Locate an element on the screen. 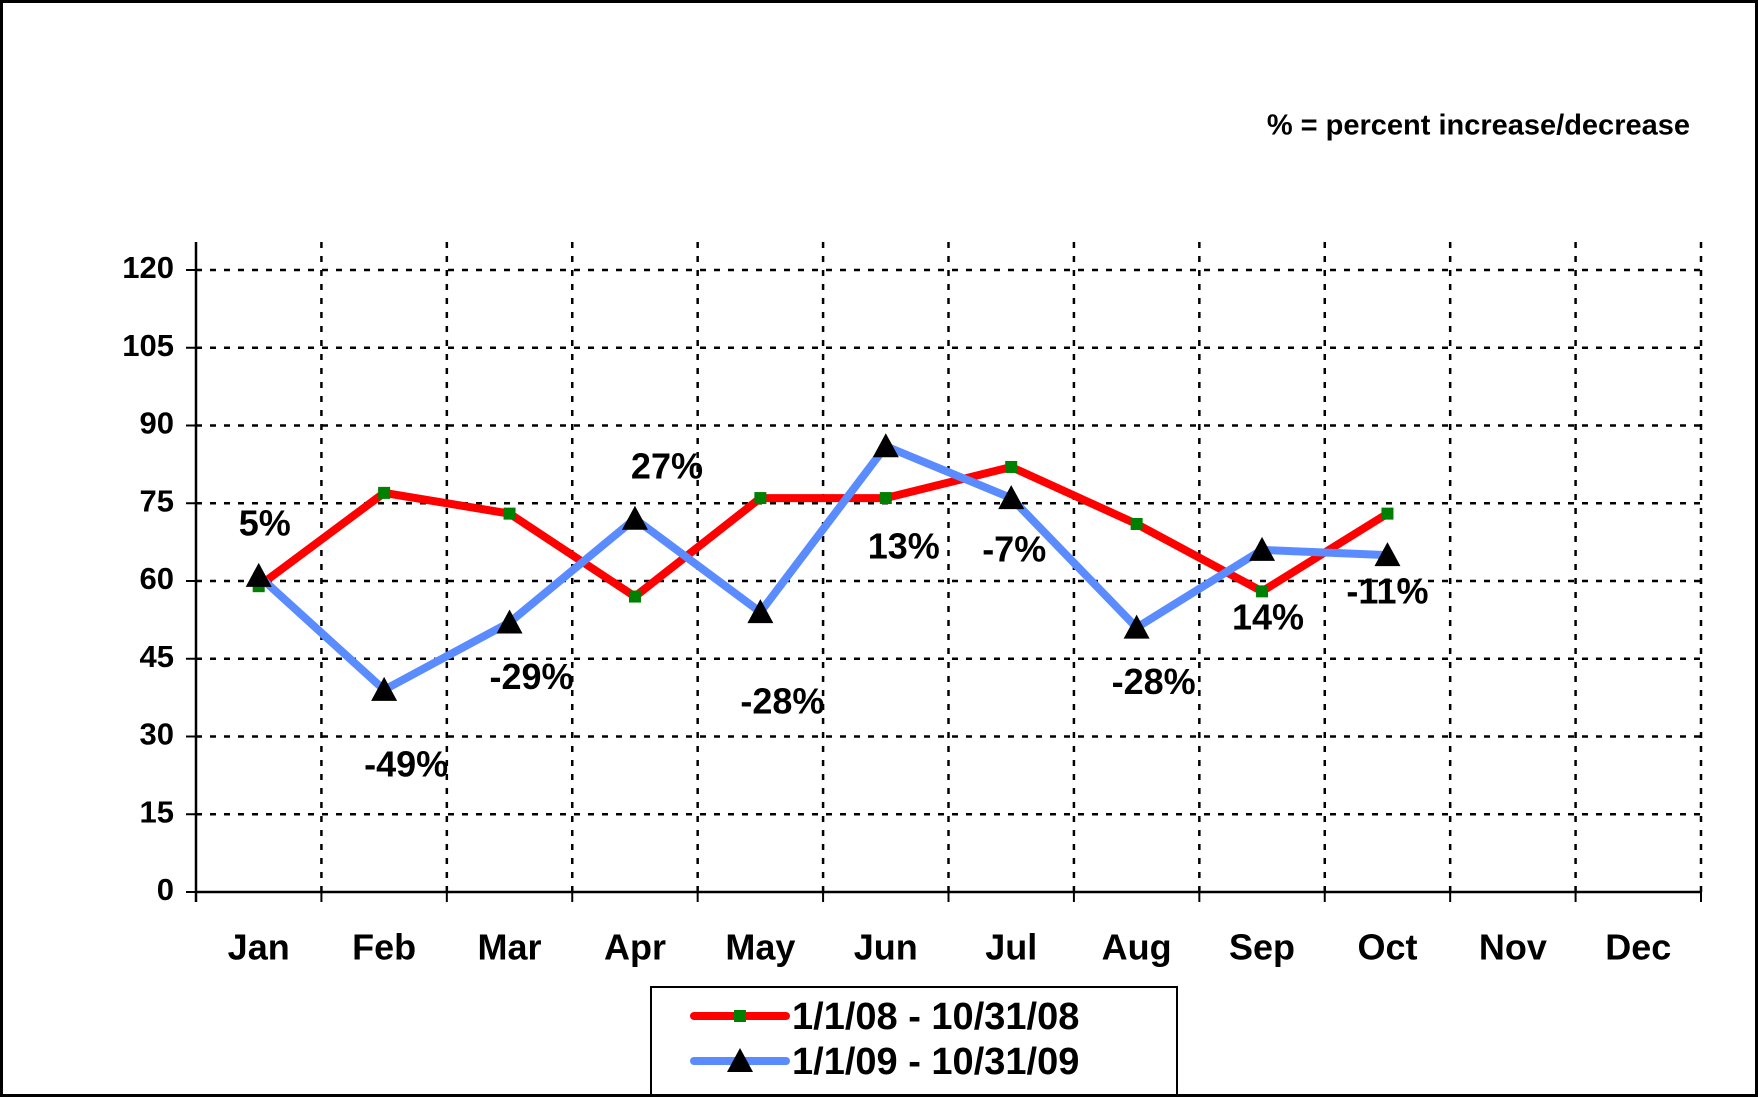  note: % = percent increase/decrease is located at coordinates (1478, 126).